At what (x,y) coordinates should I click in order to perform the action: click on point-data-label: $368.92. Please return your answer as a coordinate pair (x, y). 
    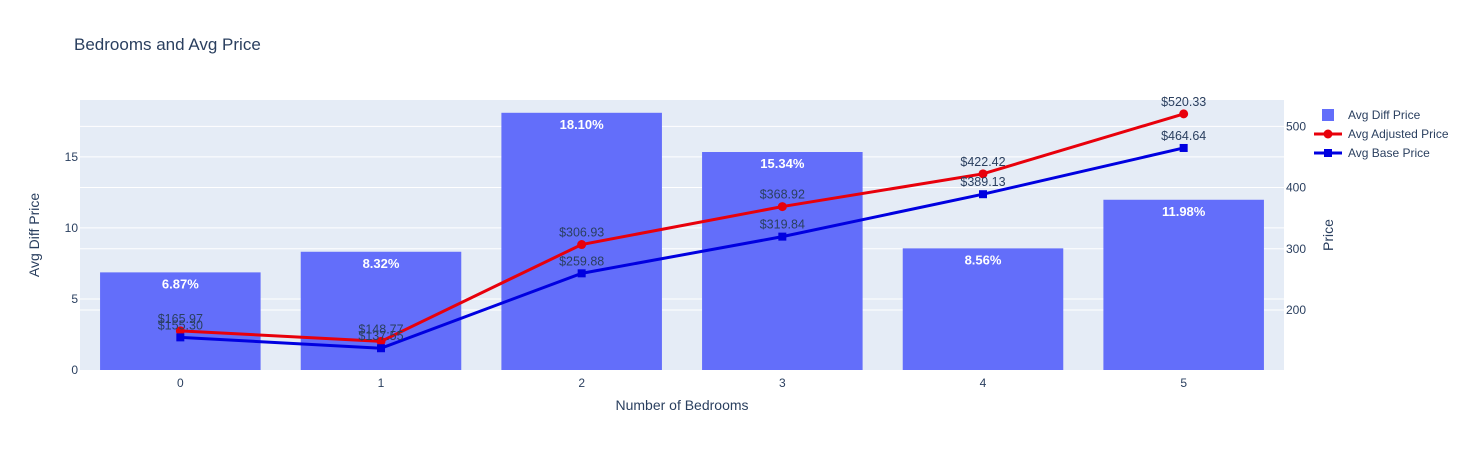
    Looking at the image, I should click on (782, 195).